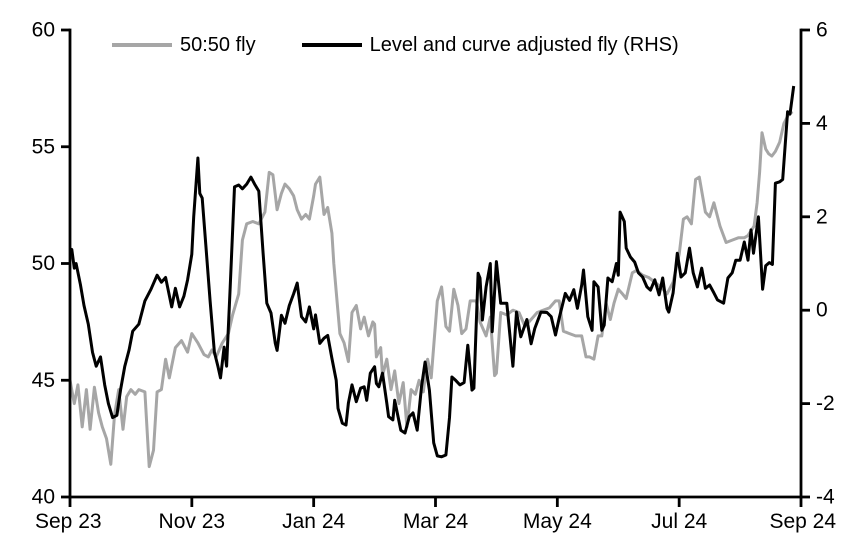 The width and height of the screenshot is (852, 551). Describe the element at coordinates (822, 310) in the screenshot. I see `right-axis-tick-label: 0` at that location.